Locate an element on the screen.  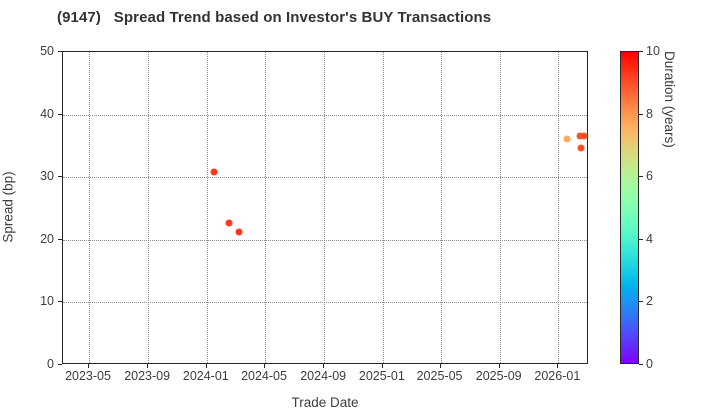
colorbar-label: Duration (years) is located at coordinates (669, 99).